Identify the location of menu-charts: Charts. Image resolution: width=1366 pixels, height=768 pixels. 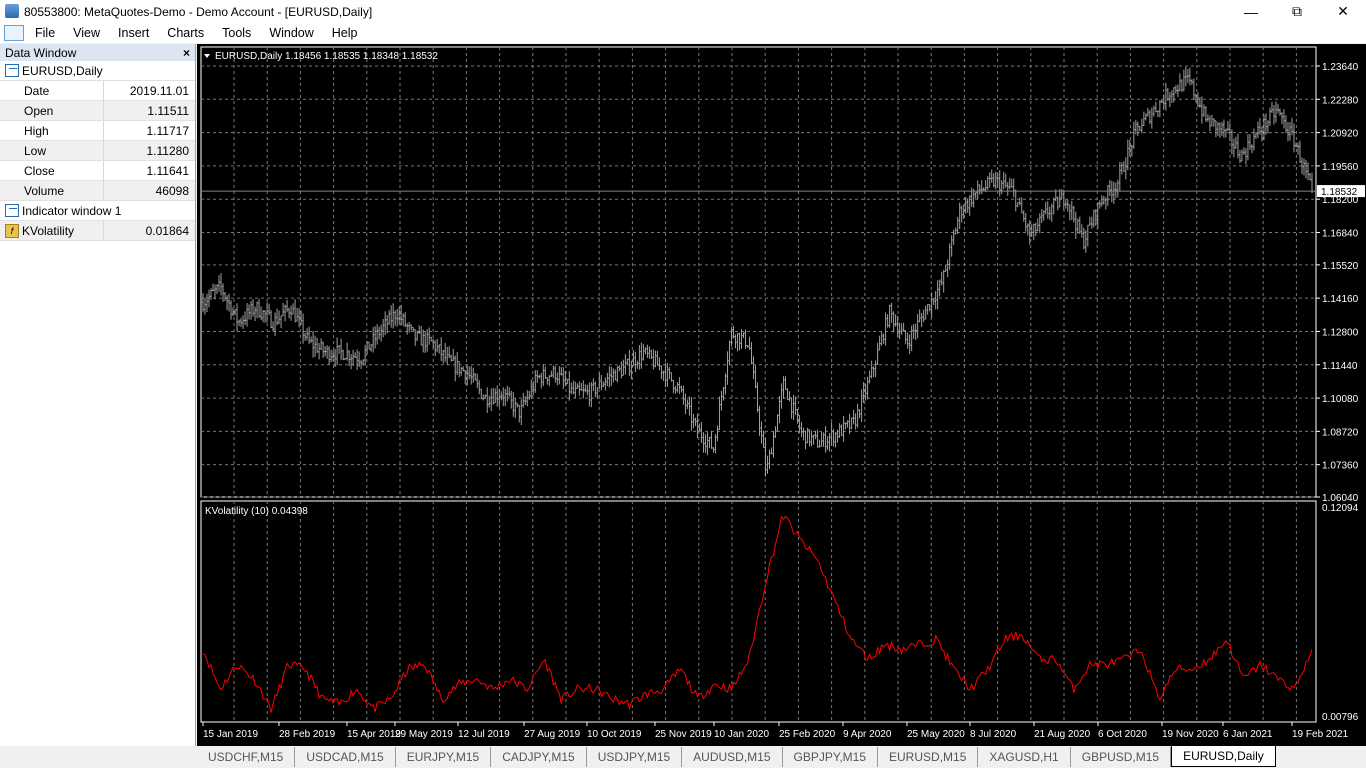
(186, 33).